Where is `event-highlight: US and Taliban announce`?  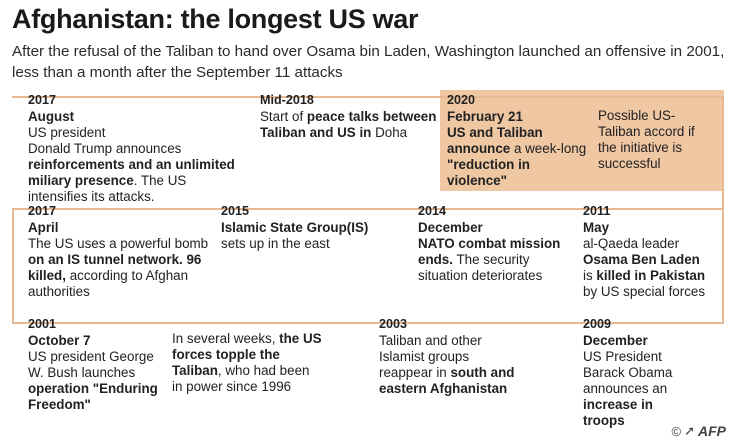 event-highlight: US and Taliban announce is located at coordinates (495, 140).